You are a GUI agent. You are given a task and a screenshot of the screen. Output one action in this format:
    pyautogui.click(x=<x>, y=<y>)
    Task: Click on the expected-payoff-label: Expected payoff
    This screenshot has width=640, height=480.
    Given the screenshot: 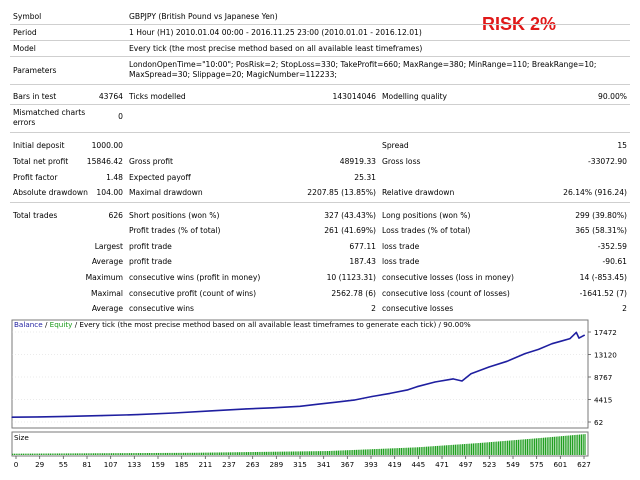 What is the action you would take?
    pyautogui.click(x=160, y=177)
    